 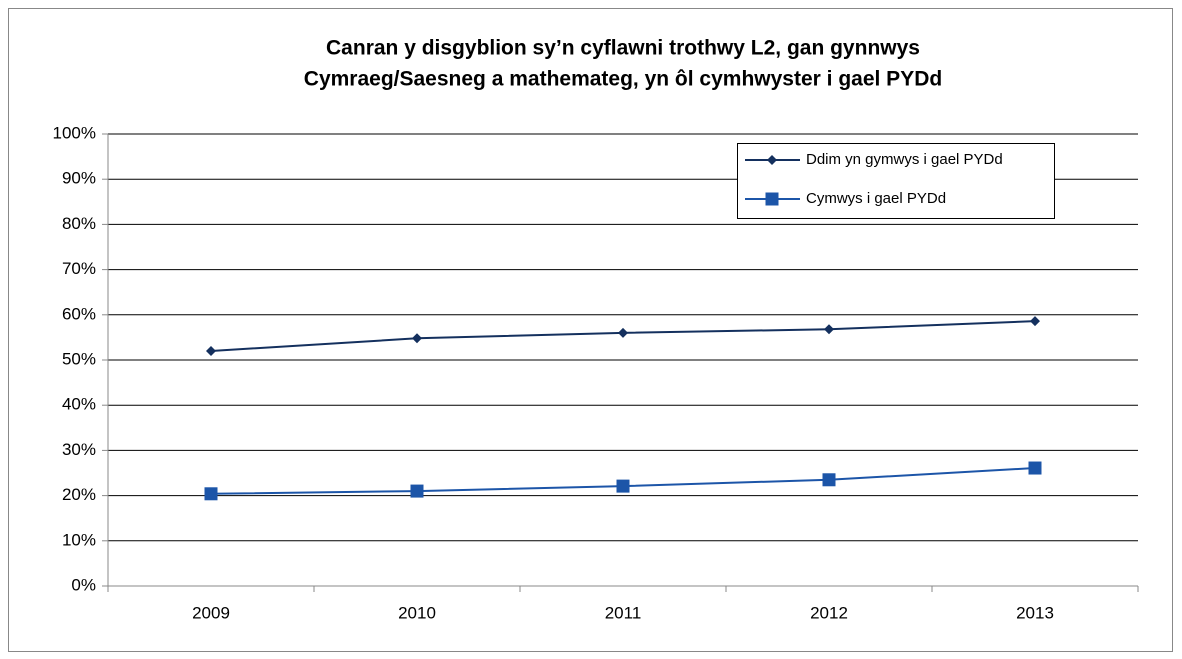 What do you see at coordinates (79, 223) in the screenshot?
I see `y-tick-label: 80%` at bounding box center [79, 223].